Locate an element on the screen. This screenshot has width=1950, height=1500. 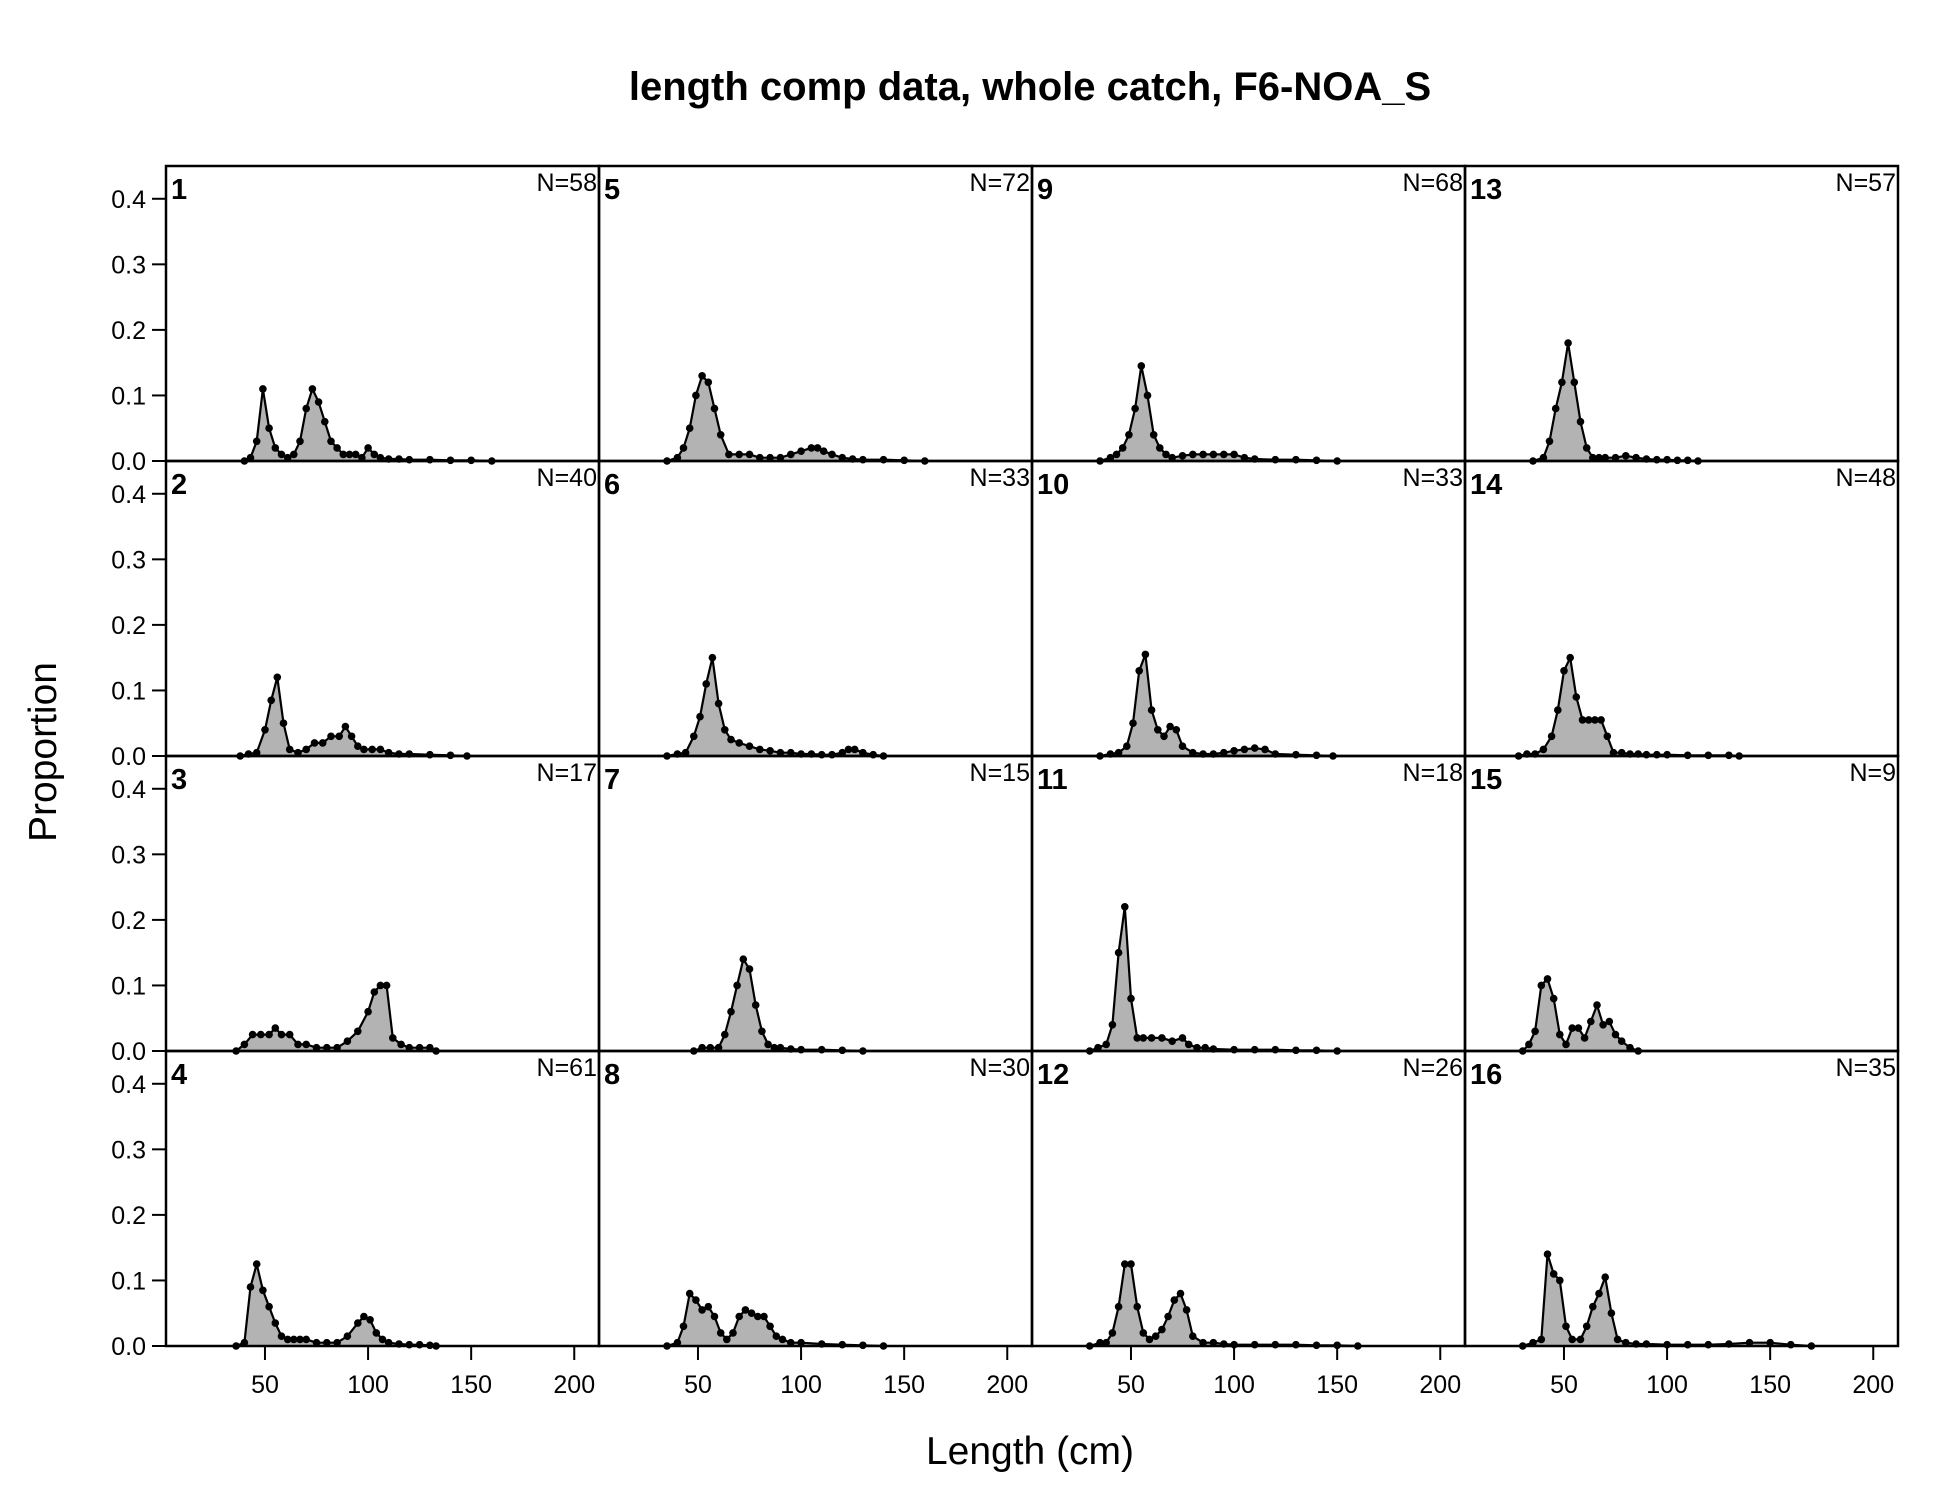
panel-3-n-label: N=17 is located at coordinates (567, 773).